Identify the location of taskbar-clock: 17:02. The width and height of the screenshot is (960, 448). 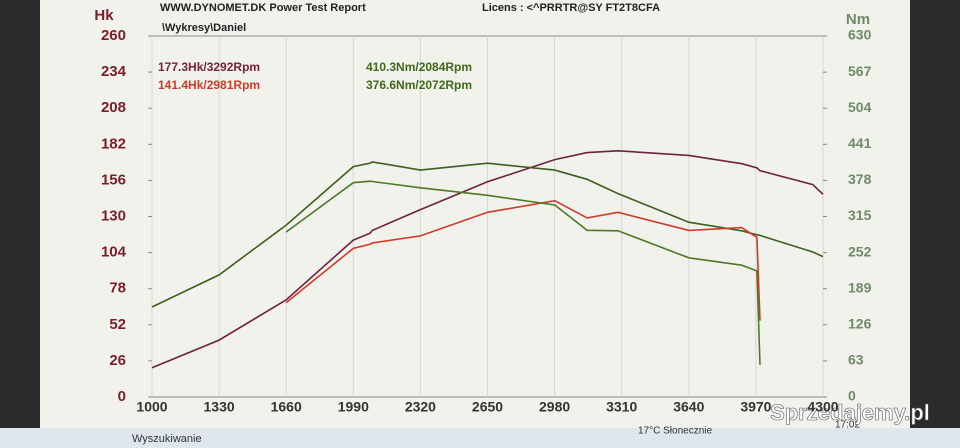
(847, 425).